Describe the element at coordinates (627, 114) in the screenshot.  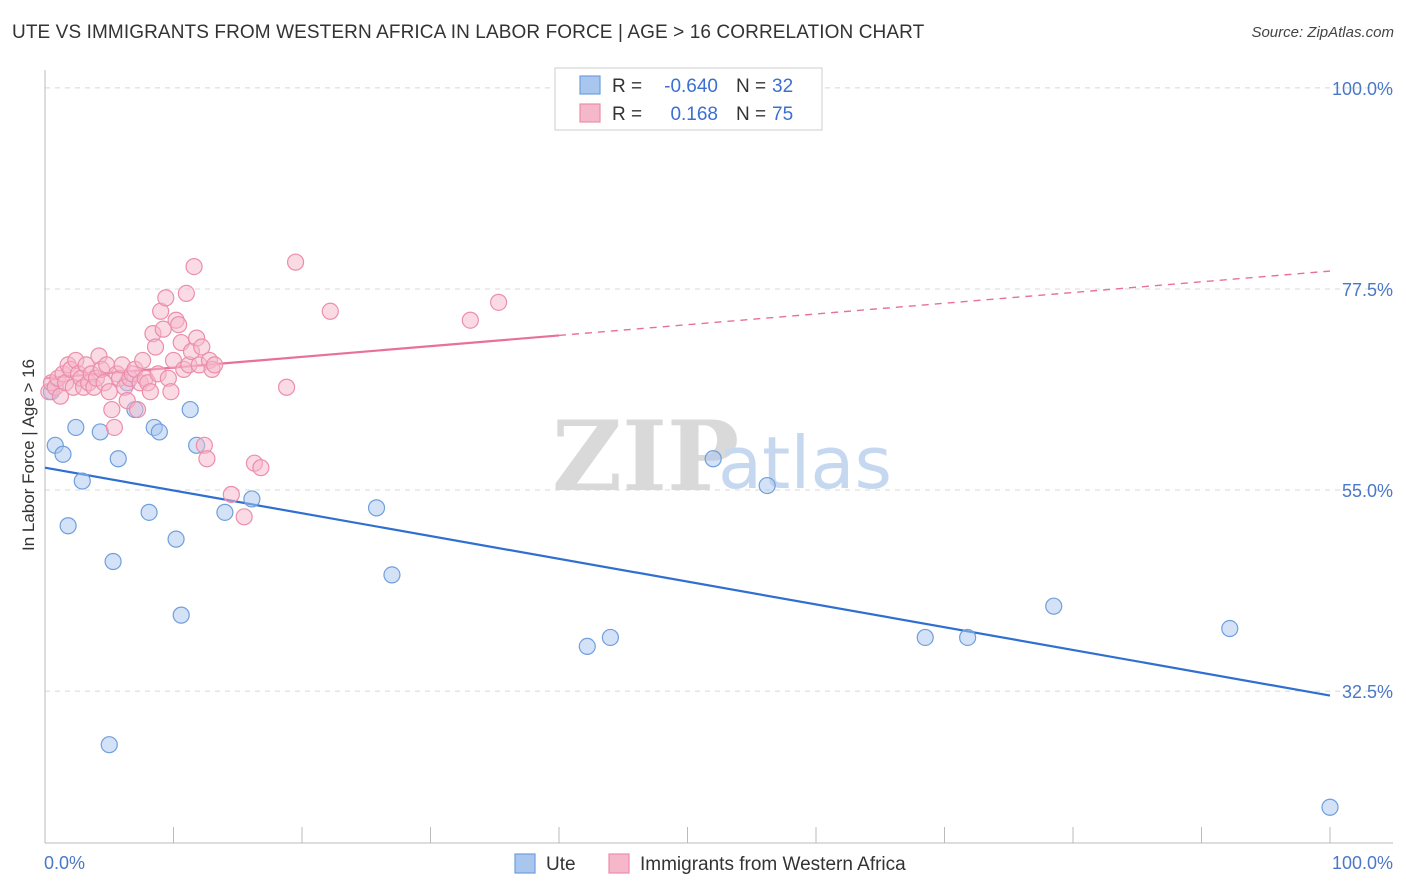
I see `legend-r-label-immigrants: R =` at that location.